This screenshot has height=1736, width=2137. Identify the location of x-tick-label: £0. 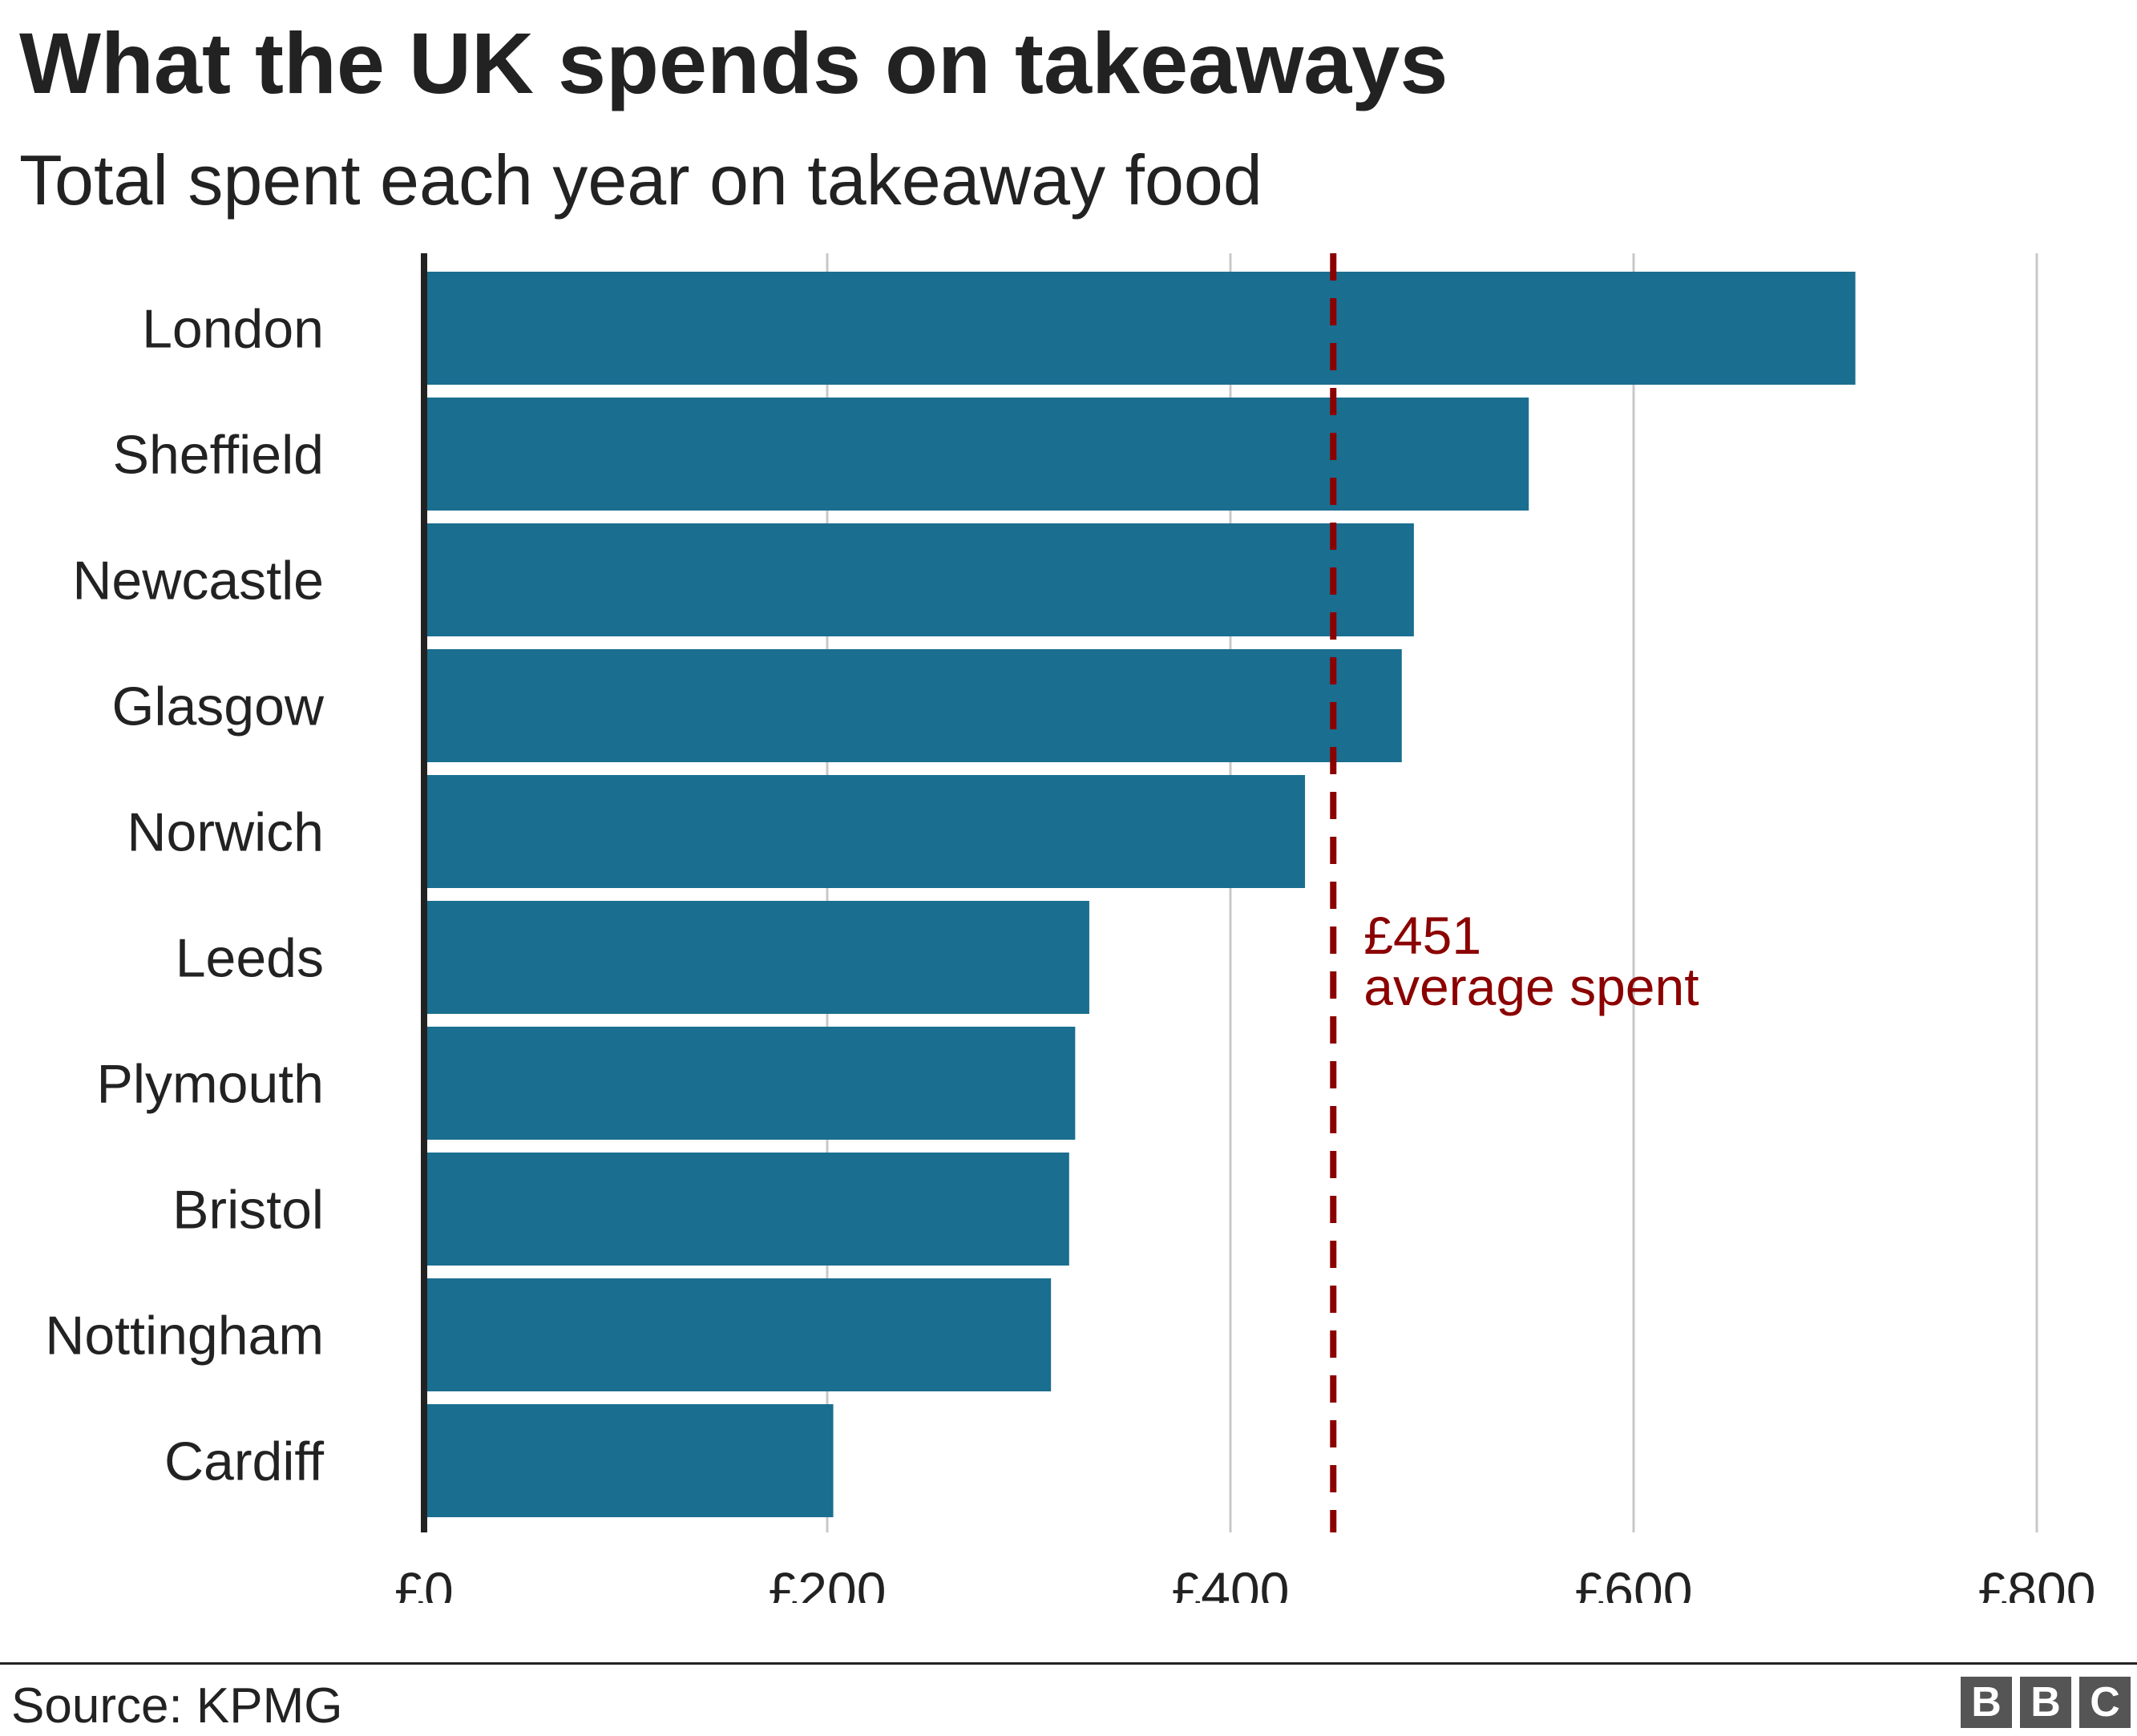
(424, 1582).